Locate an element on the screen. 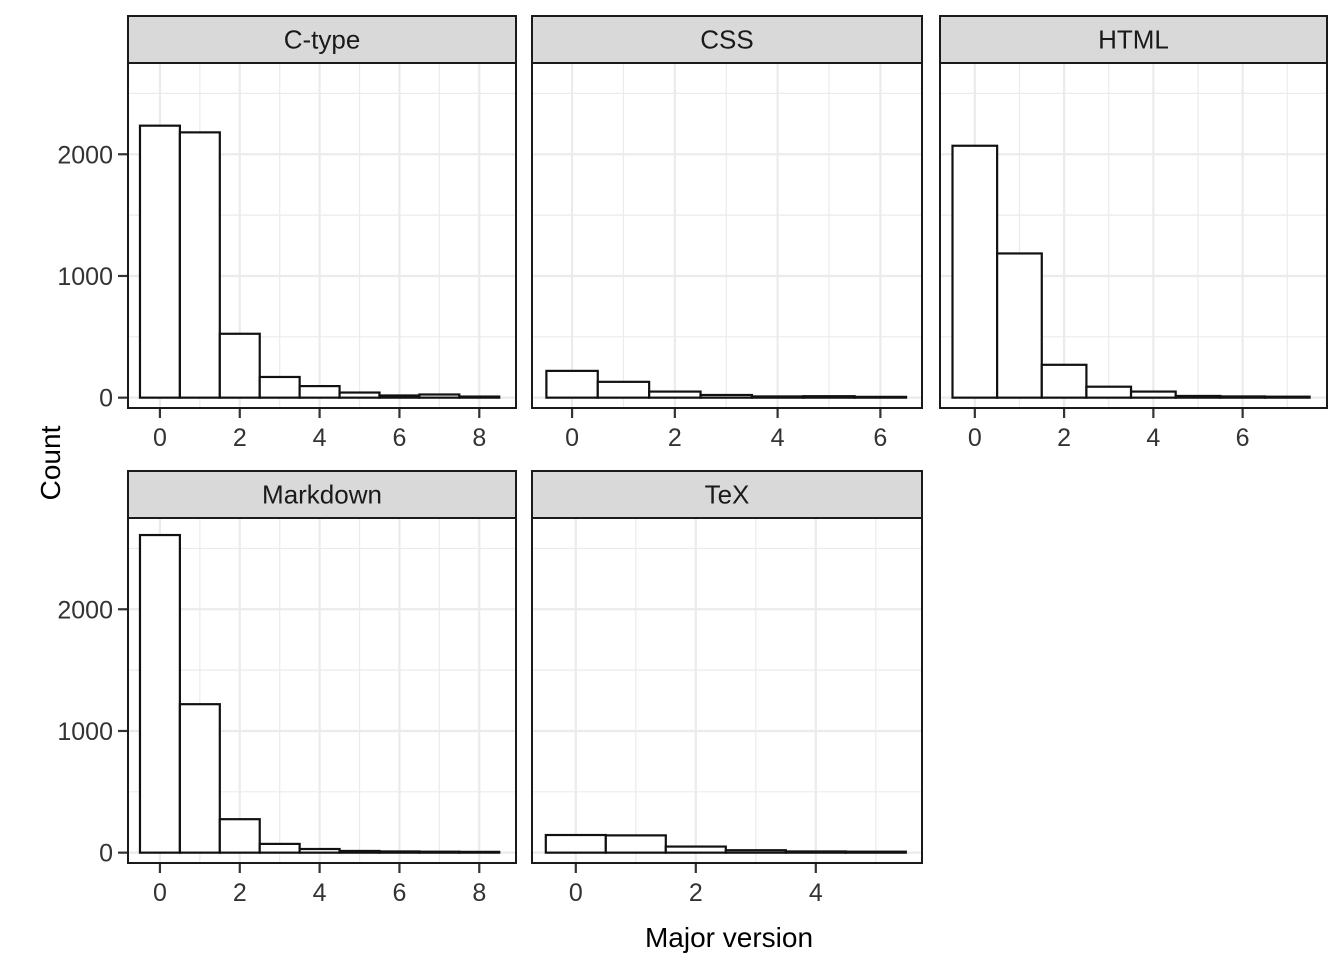  y-axis-title: Count is located at coordinates (50, 463).